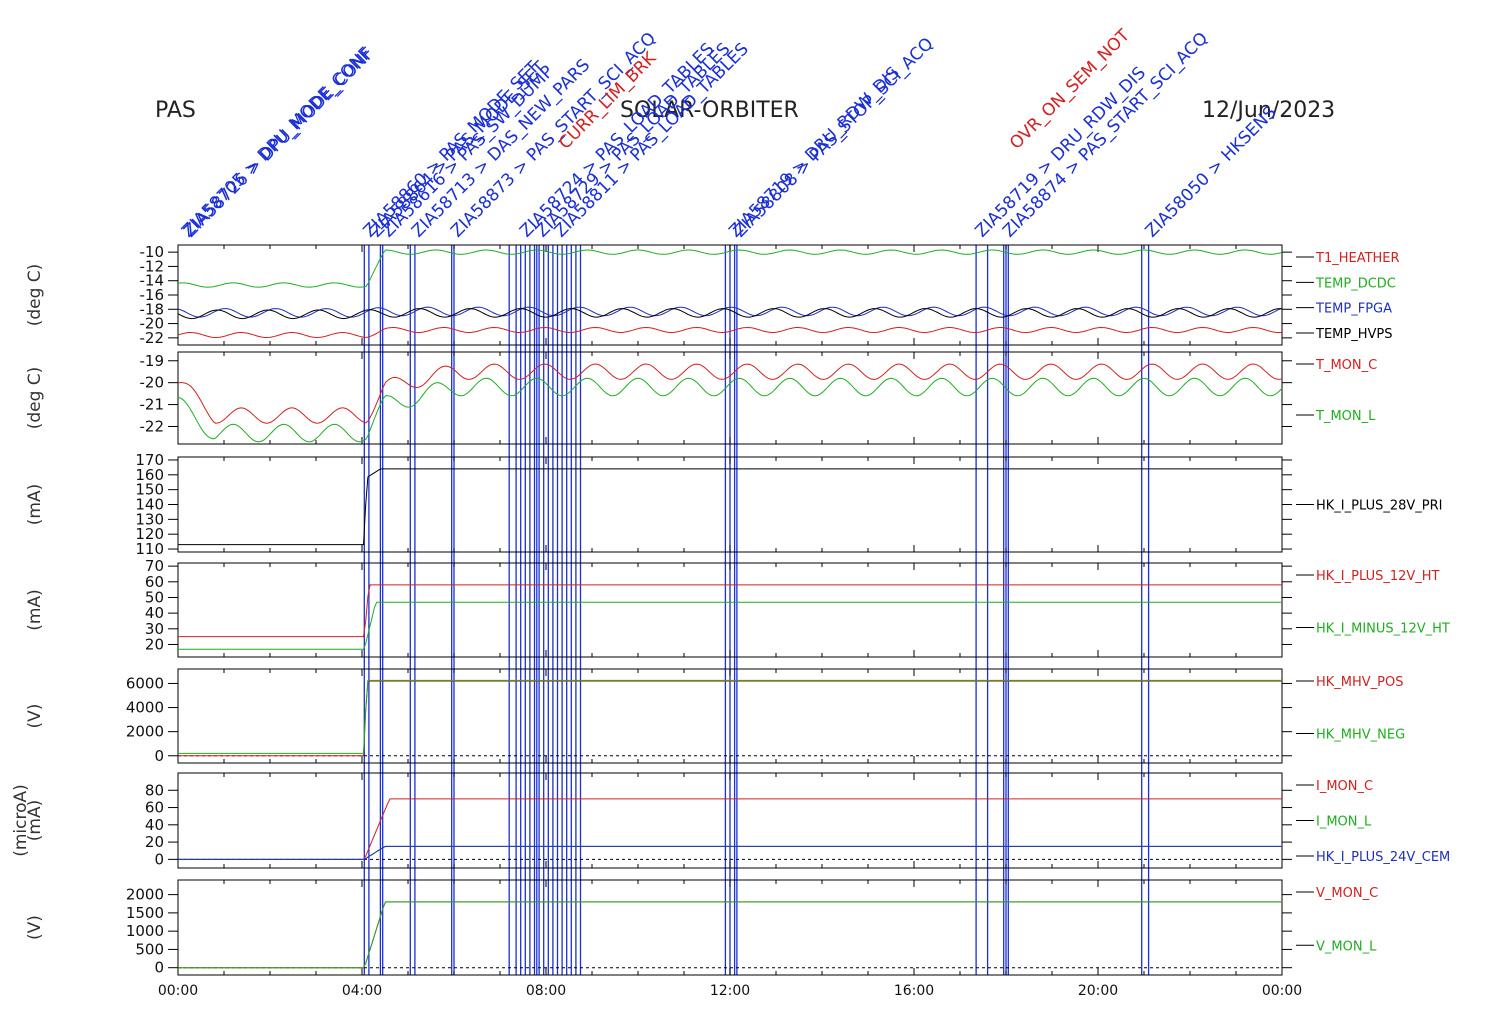 Image resolution: width=1512 pixels, height=1020 pixels. Describe the element at coordinates (1357, 258) in the screenshot. I see `legend-entry: T1_HEATHER` at that location.